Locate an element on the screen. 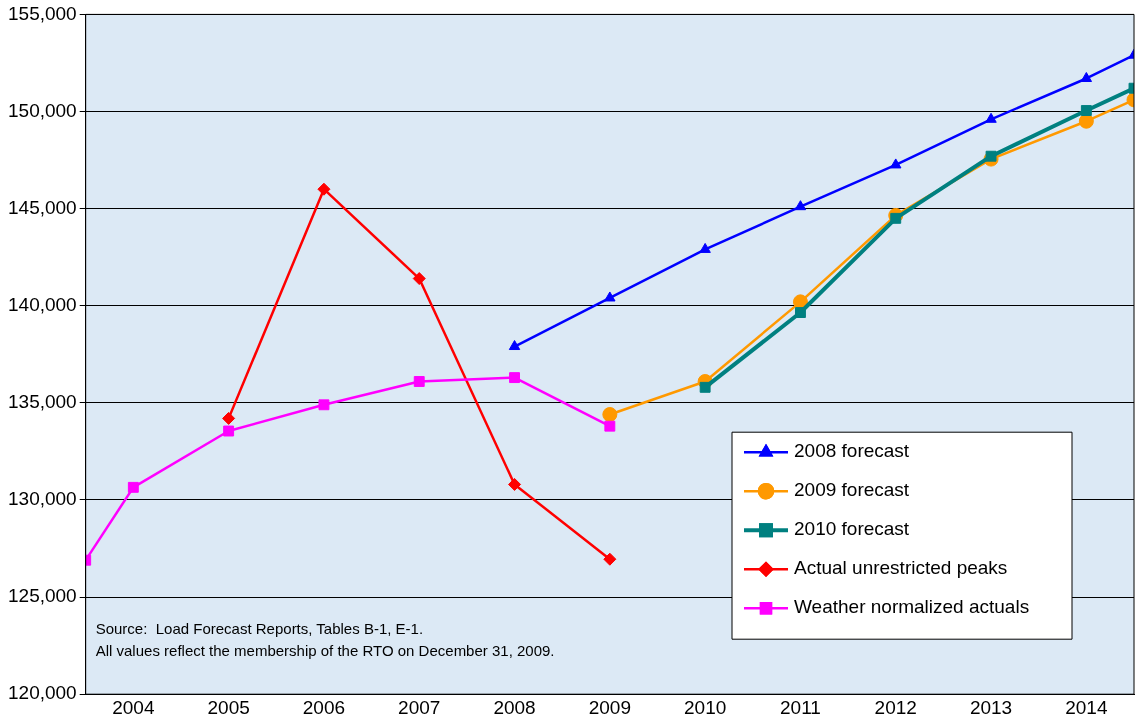 The width and height of the screenshot is (1142, 723). y-tick-label: 155,000 is located at coordinates (42, 13).